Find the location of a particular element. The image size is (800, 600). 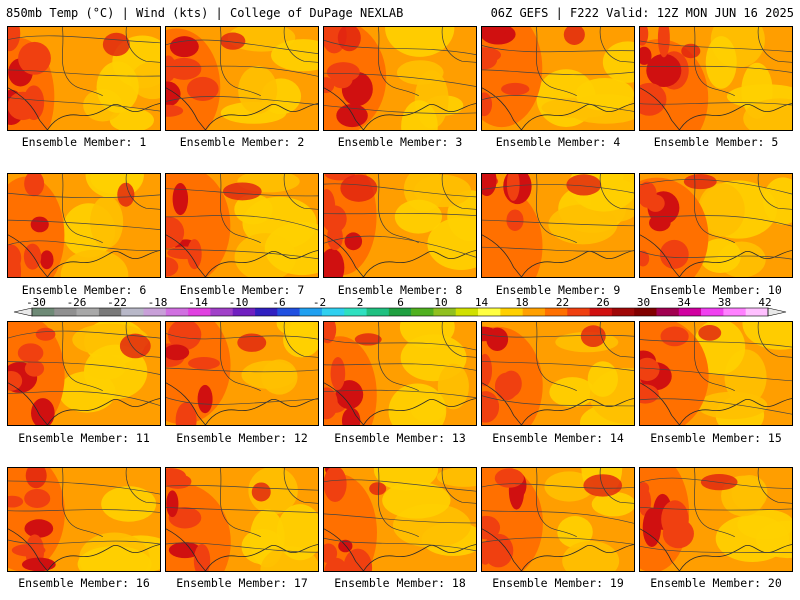

colorbar-tick-label: 18 is located at coordinates (521, 302).